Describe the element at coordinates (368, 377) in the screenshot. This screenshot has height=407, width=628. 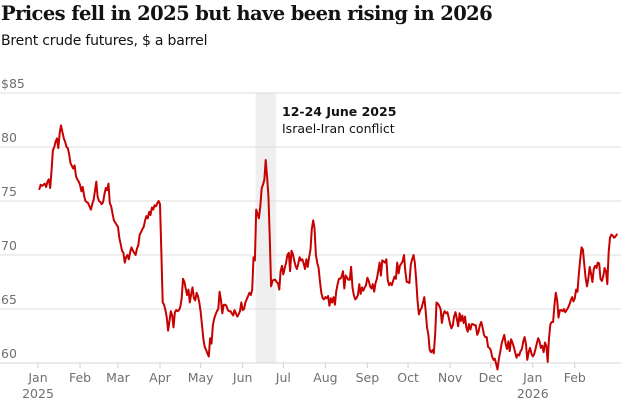
I see `x-tick-label: Sep` at that location.